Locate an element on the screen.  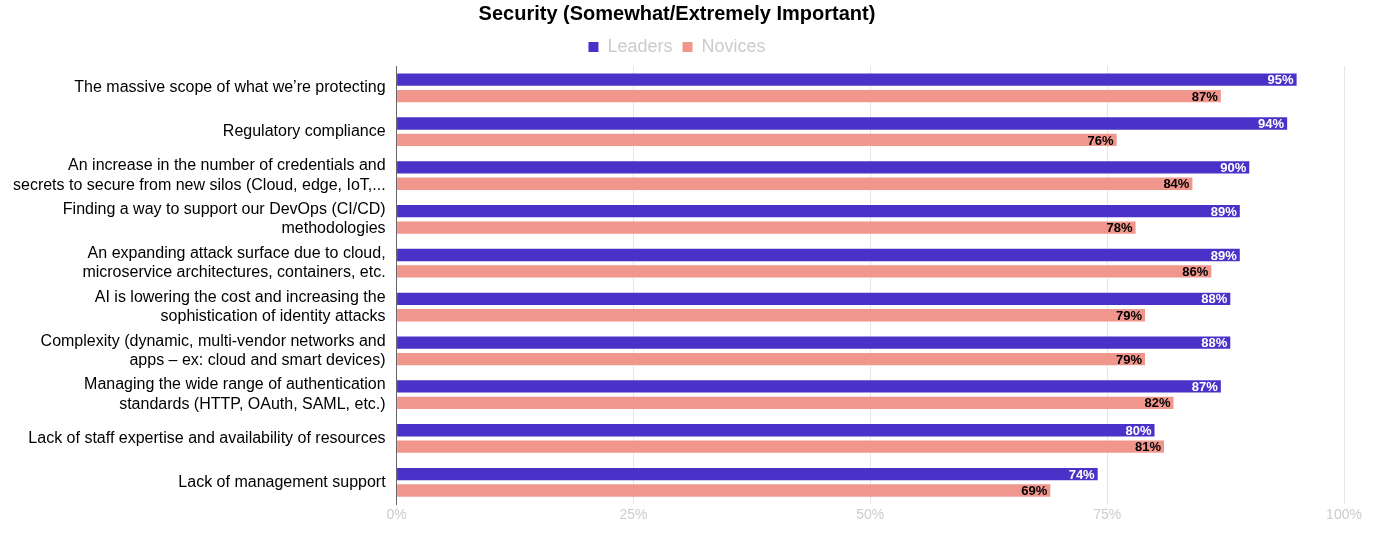
data-label: 74% is located at coordinates (1082, 474).